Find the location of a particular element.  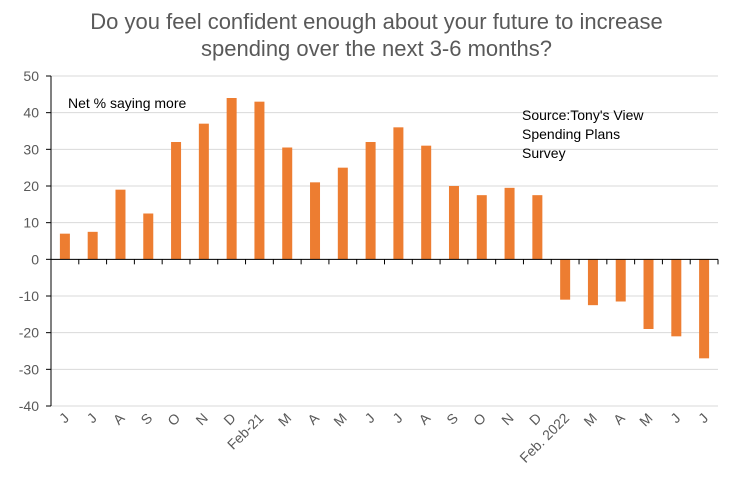

y-tick-label: 30 is located at coordinates (31, 149).